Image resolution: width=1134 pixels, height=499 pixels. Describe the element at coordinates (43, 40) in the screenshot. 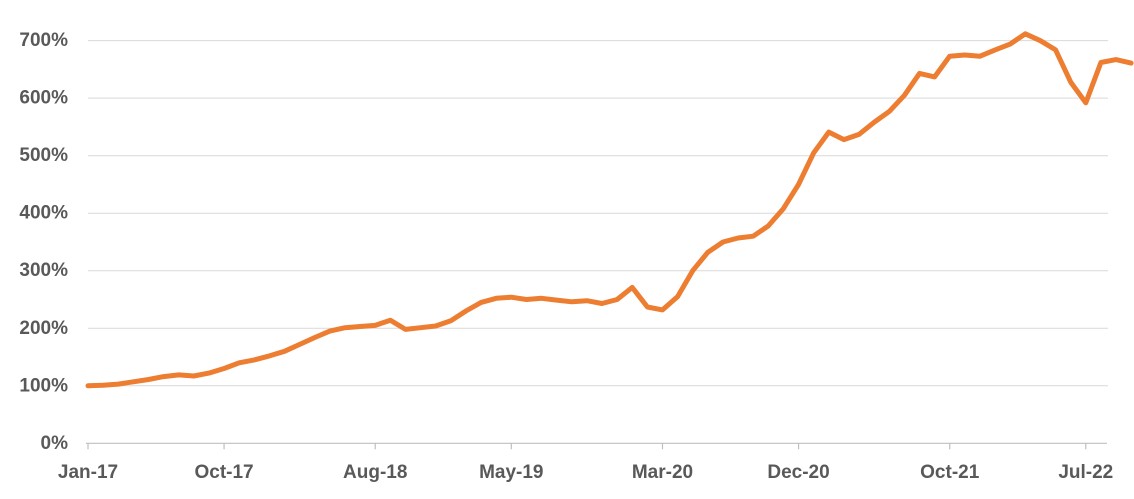

I see `y-axis-label: 700%` at that location.